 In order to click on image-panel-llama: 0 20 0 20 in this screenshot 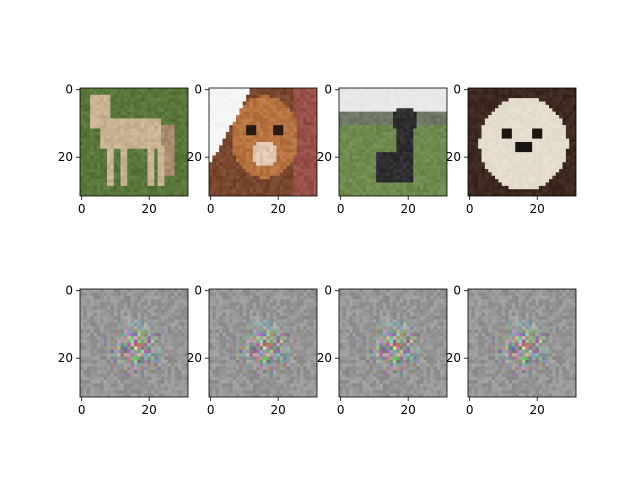, I will do `click(382, 149)`.